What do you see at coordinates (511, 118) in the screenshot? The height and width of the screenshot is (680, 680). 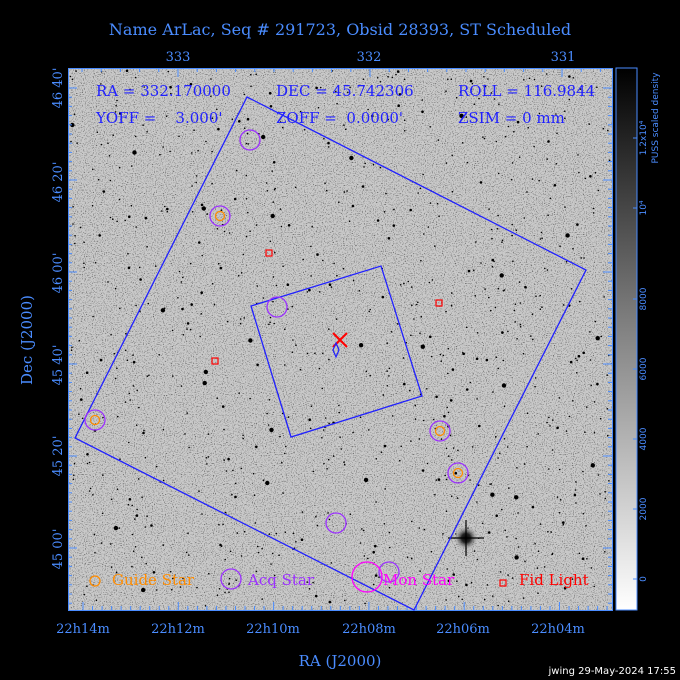 I see `readout-zsim: ZSIM = 0 mm` at bounding box center [511, 118].